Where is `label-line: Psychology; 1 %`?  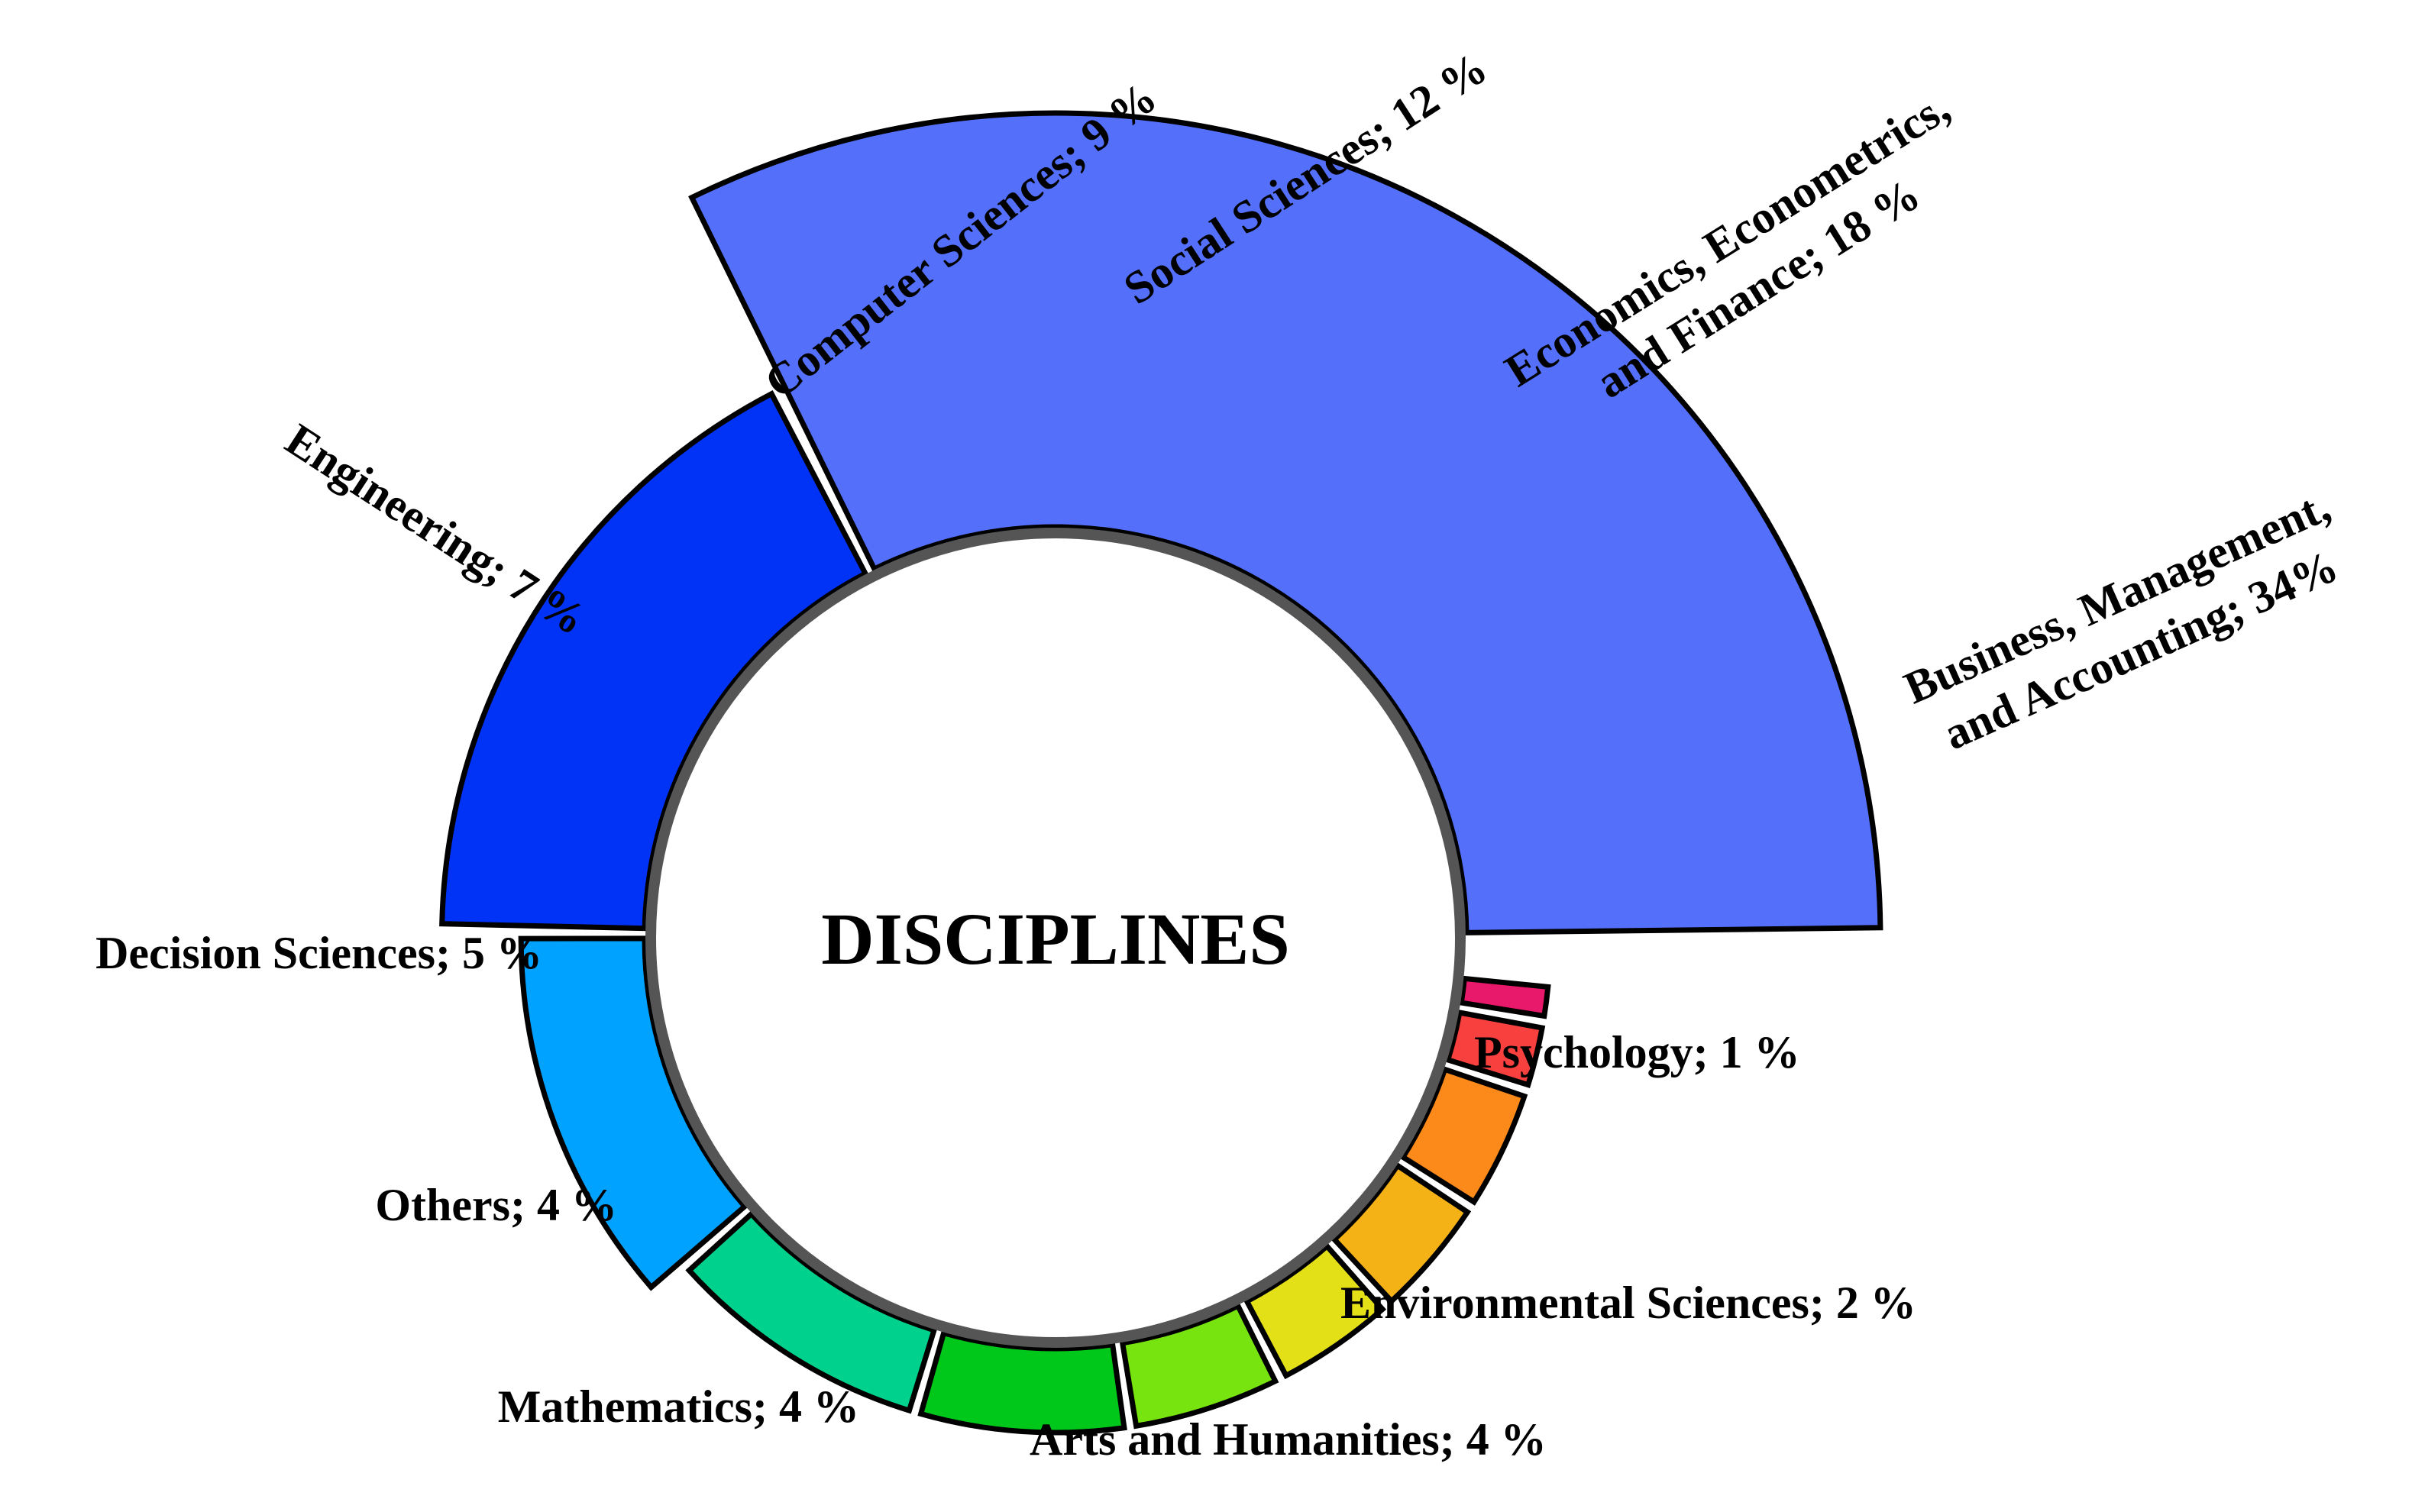
label-line: Psychology; 1 % is located at coordinates (1637, 1052).